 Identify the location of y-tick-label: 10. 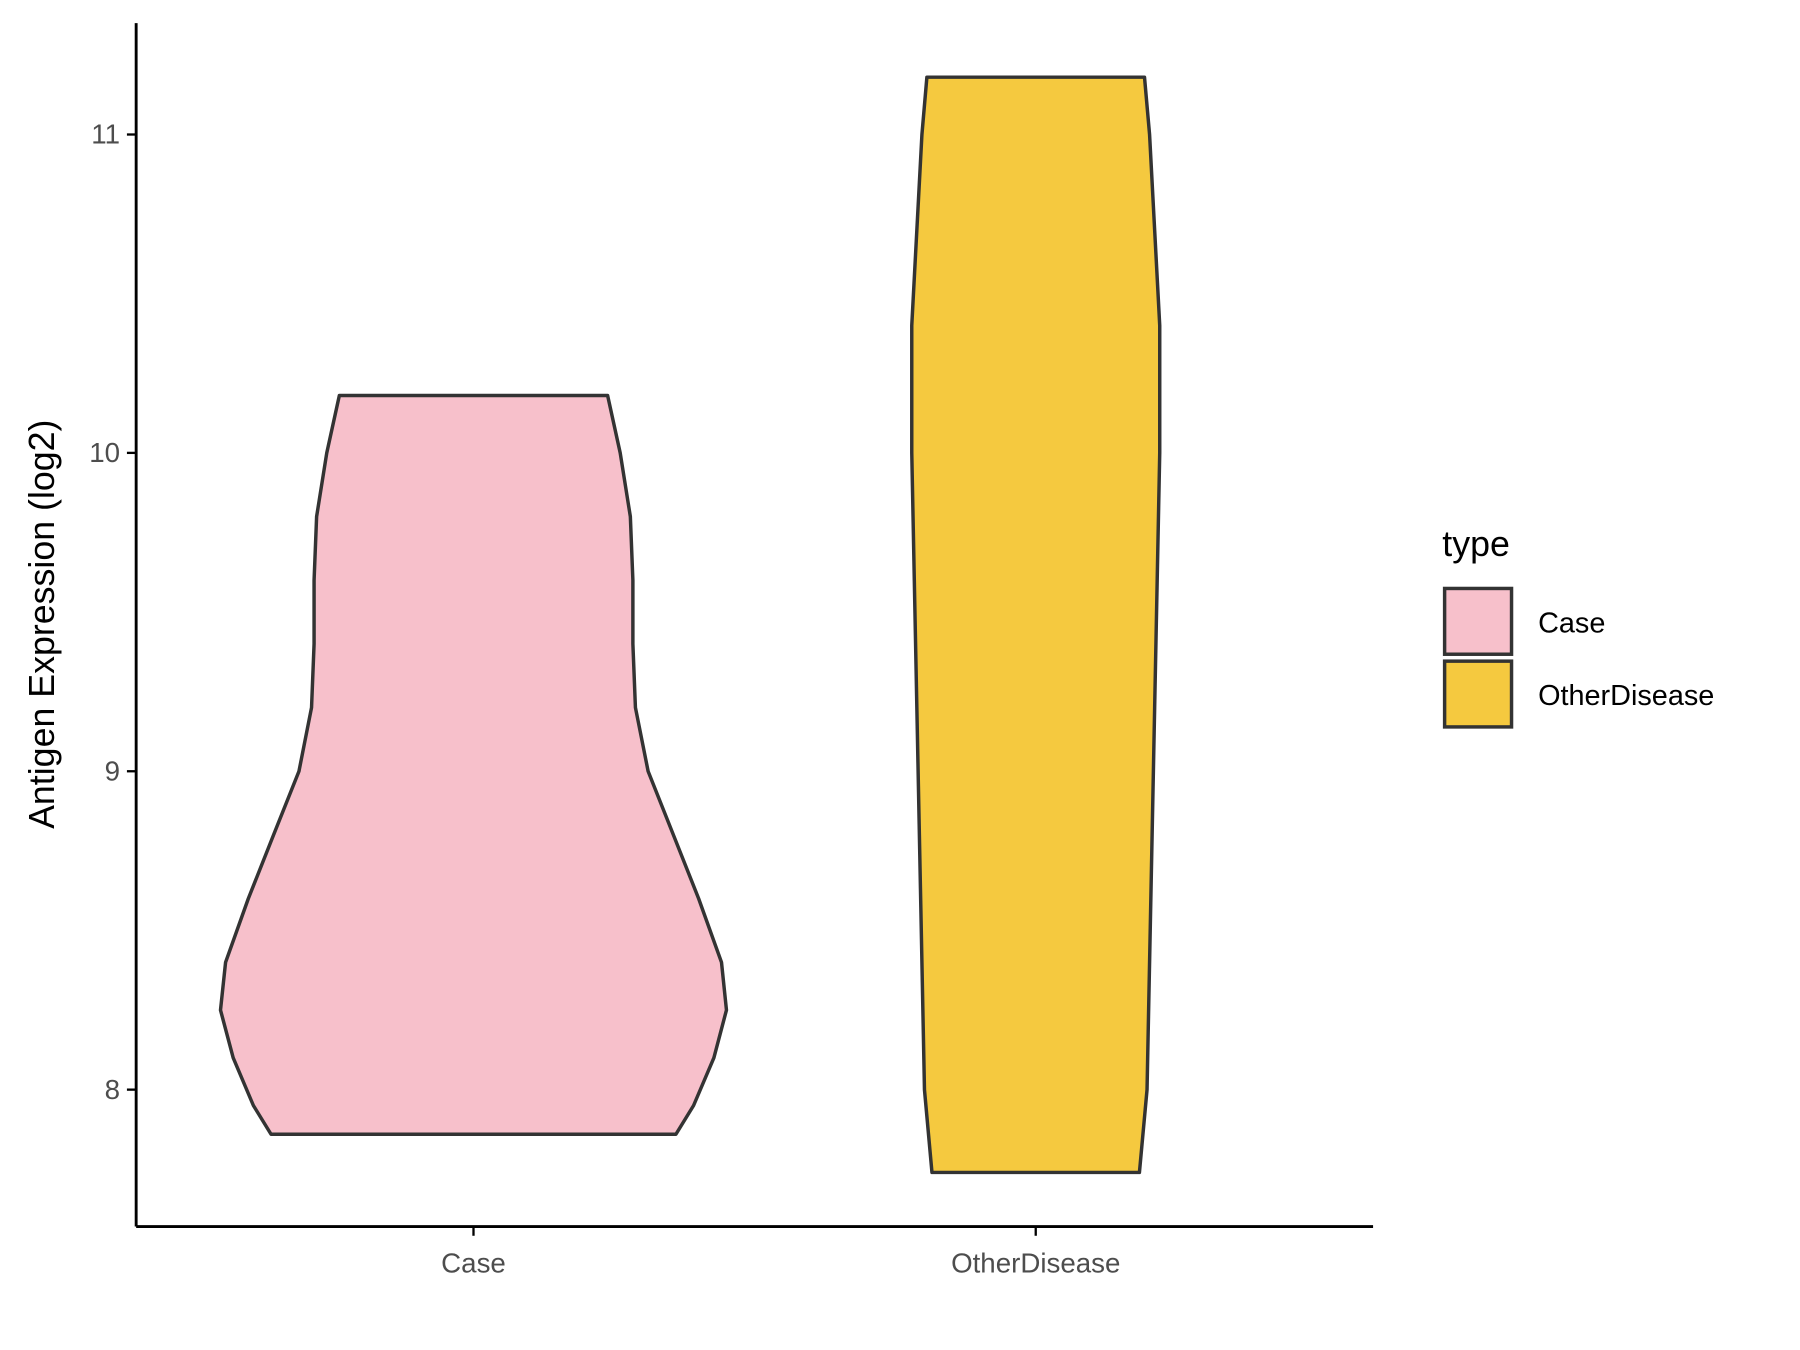
(104, 452).